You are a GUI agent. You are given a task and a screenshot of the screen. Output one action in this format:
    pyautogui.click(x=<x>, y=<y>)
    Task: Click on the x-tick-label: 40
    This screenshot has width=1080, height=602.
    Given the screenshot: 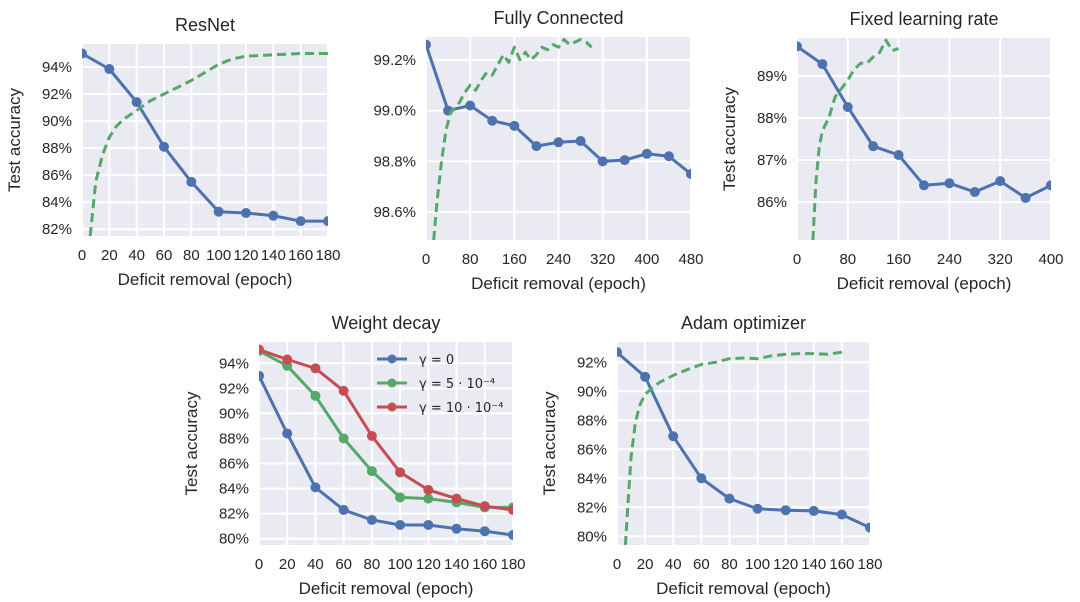 What is the action you would take?
    pyautogui.click(x=673, y=564)
    